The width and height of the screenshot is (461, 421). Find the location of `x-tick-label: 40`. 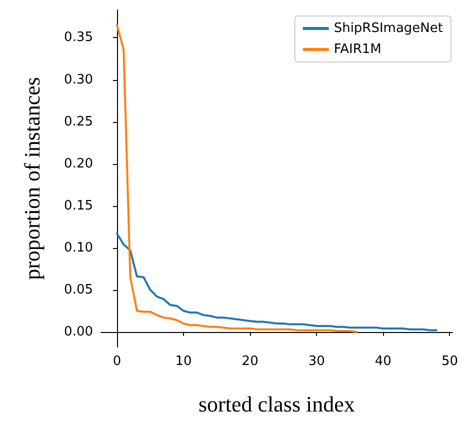

x-tick-label: 40 is located at coordinates (383, 361).